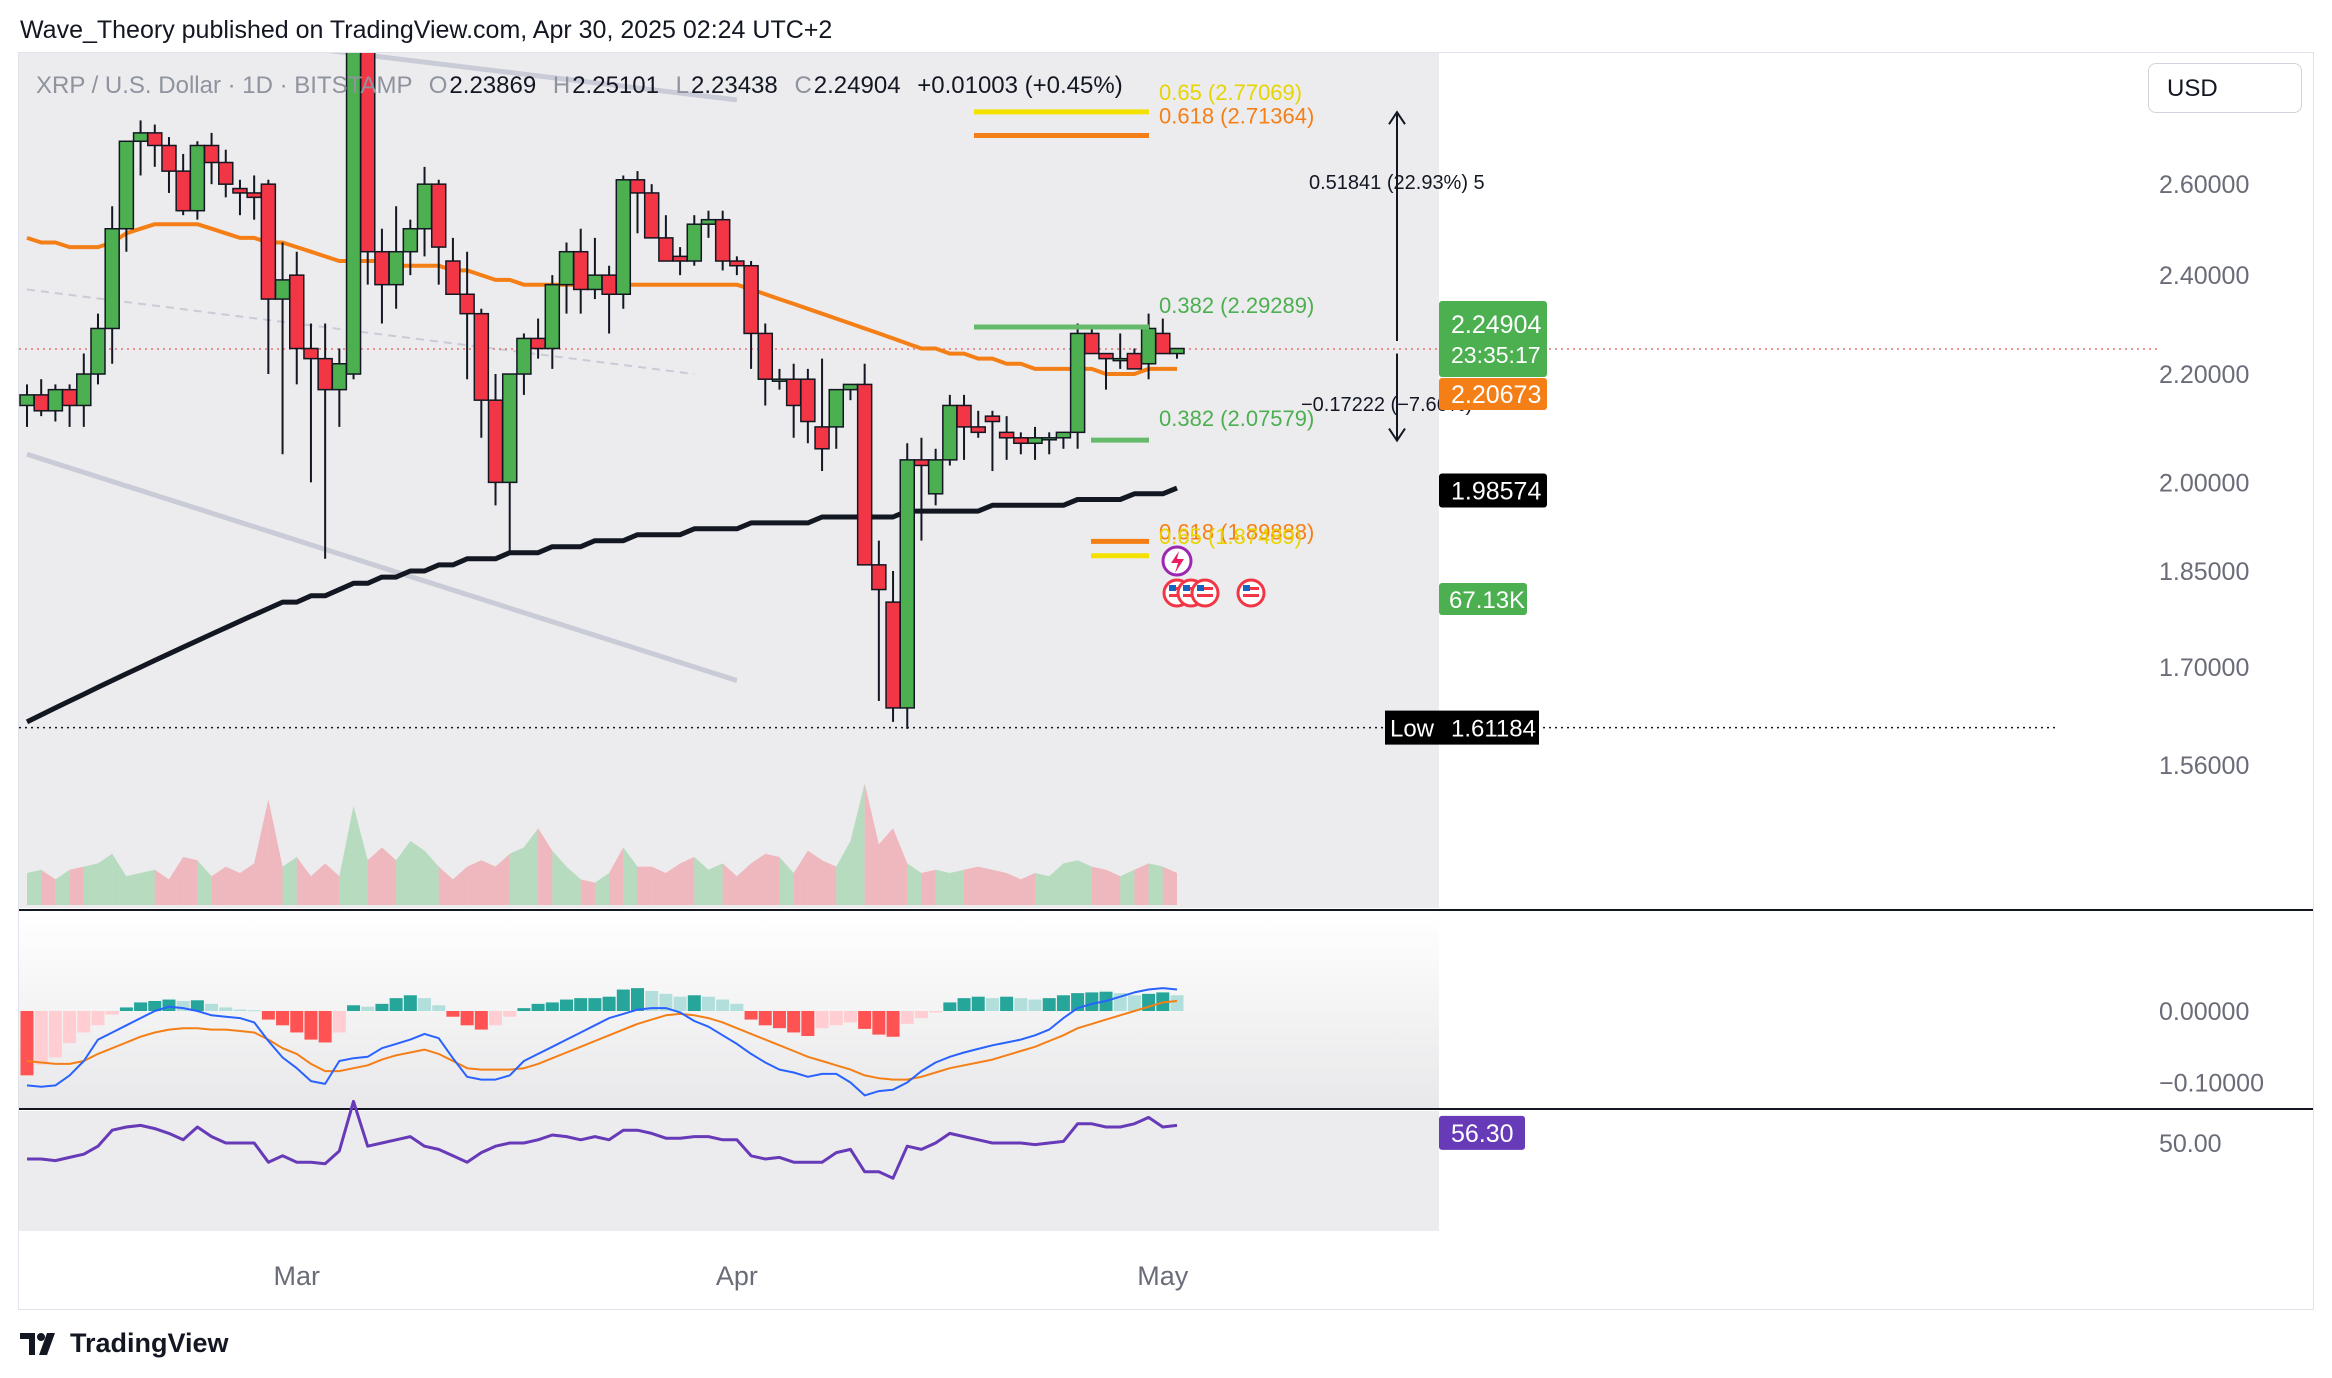 The width and height of the screenshot is (2332, 1378). Describe the element at coordinates (124, 1343) in the screenshot. I see `tradingview-footer: TradingView` at that location.